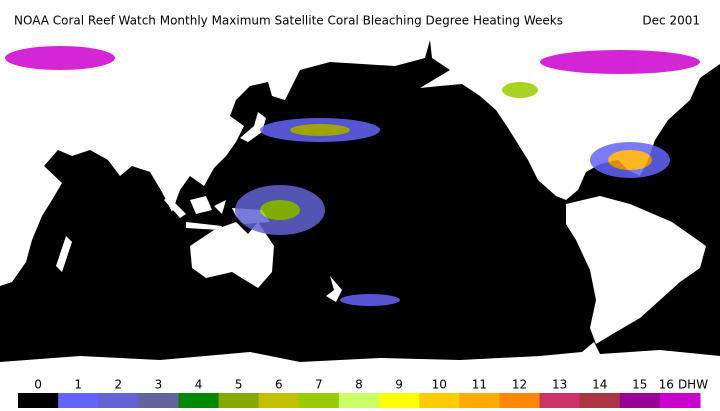  I want to click on colorbar-unit: DHW, so click(693, 385).